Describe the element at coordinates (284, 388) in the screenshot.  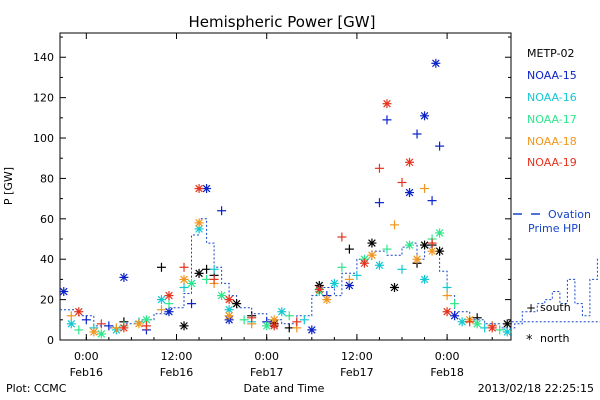
I see `x-axis-label: Date and Time` at that location.